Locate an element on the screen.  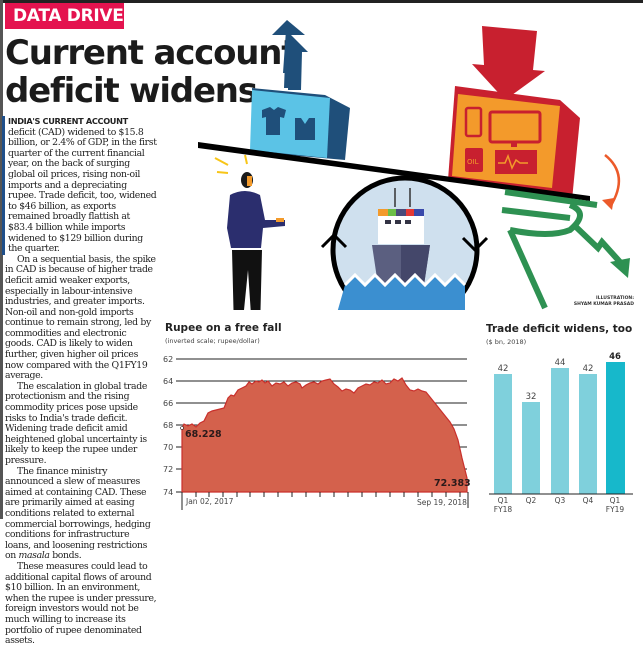
imports-box-icon: OIL is located at coordinates (514, 113).